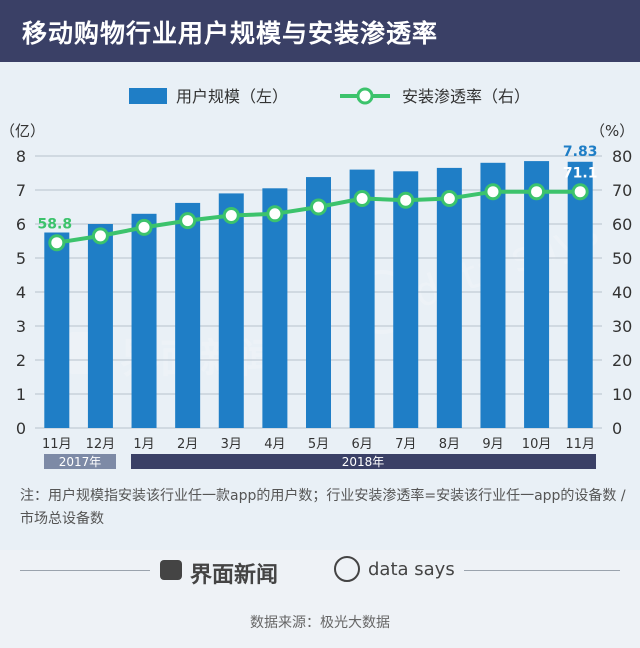 The image size is (640, 648). What do you see at coordinates (537, 444) in the screenshot?
I see `x-tick-label: 10月` at bounding box center [537, 444].